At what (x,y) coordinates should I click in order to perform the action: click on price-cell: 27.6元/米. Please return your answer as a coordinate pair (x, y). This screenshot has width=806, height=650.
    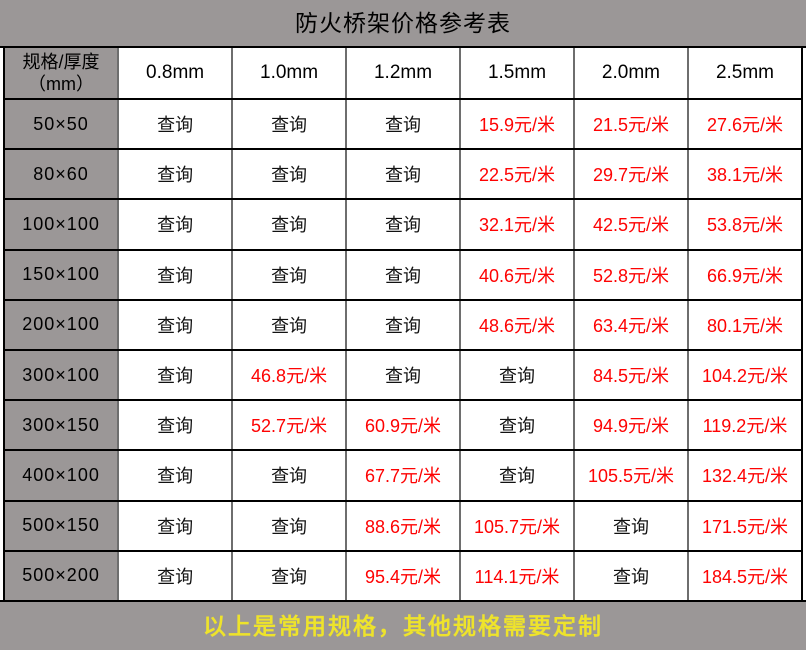
    Looking at the image, I should click on (745, 124).